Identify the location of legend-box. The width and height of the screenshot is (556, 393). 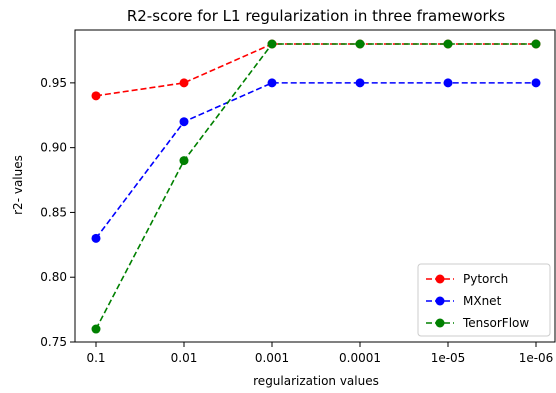
(484, 300).